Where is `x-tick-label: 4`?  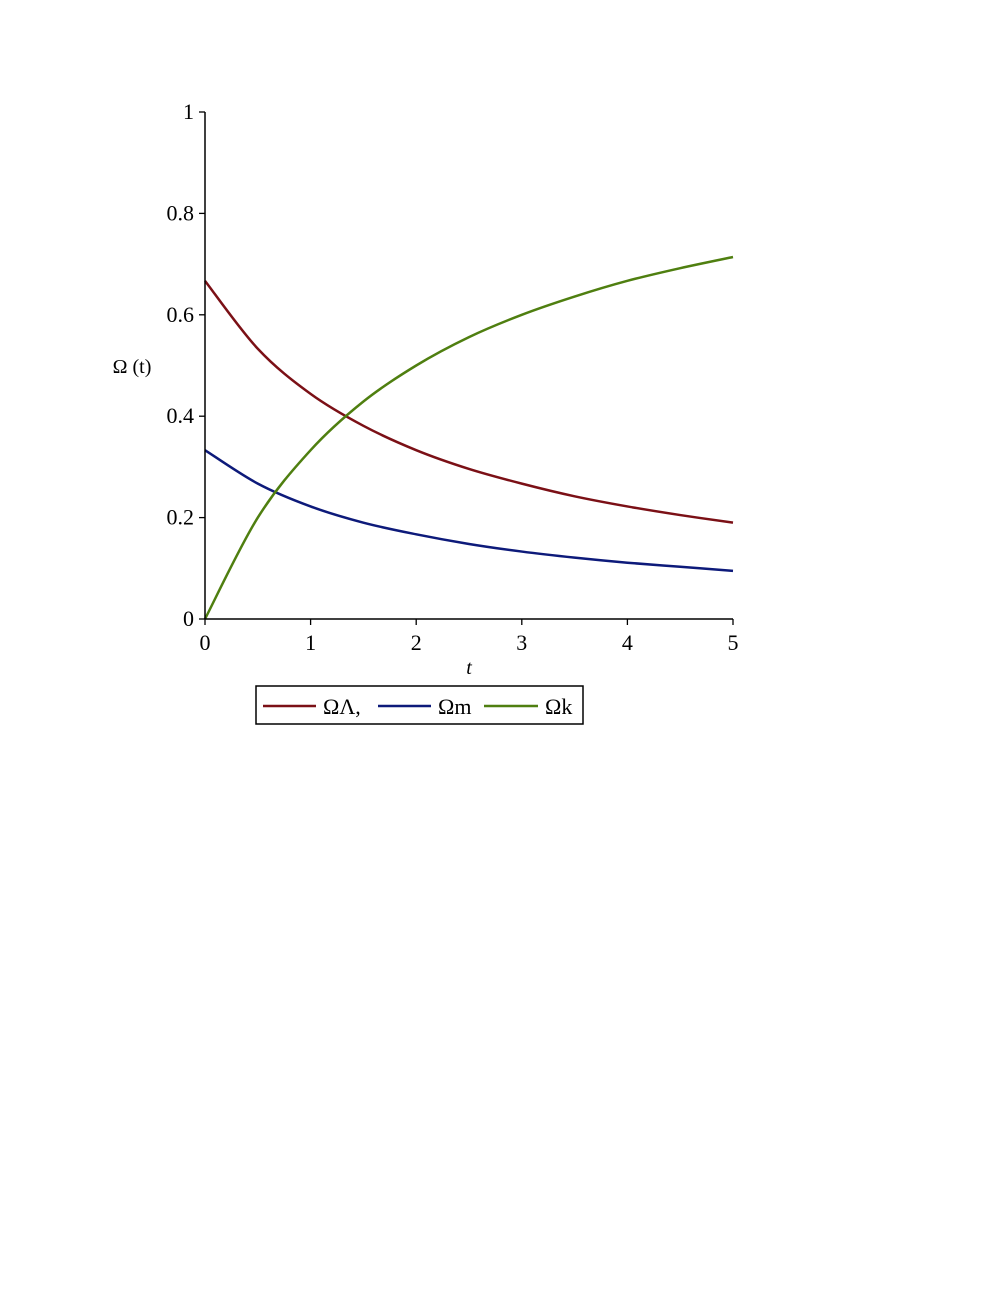 x-tick-label: 4 is located at coordinates (627, 642).